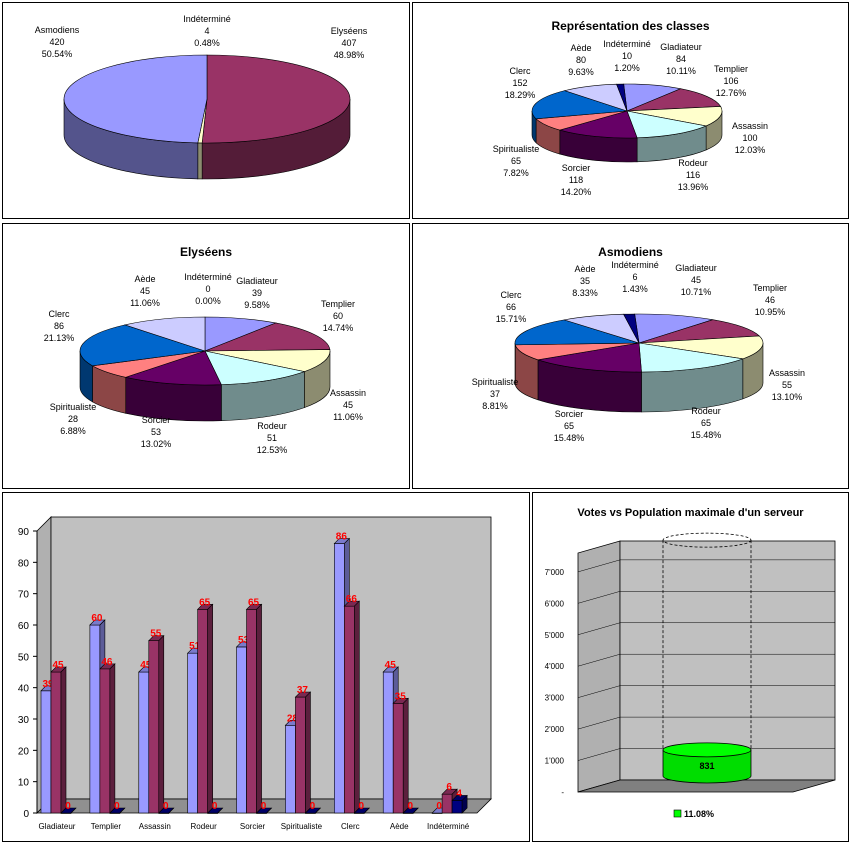 Image resolution: width=851 pixels, height=844 pixels. Describe the element at coordinates (156, 432) in the screenshot. I see `pie-label-sorcier: Sorcier 53 13.02%` at that location.